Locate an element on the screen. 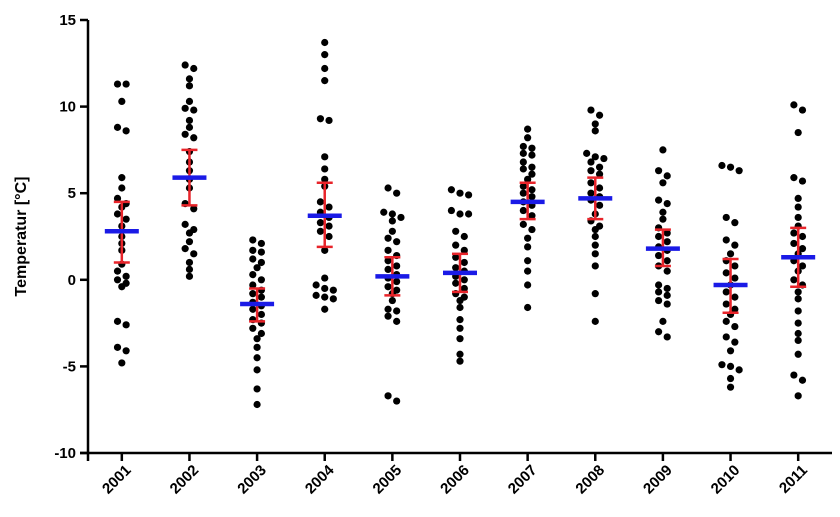 The width and height of the screenshot is (840, 517). group-2009 is located at coordinates (662, 243).